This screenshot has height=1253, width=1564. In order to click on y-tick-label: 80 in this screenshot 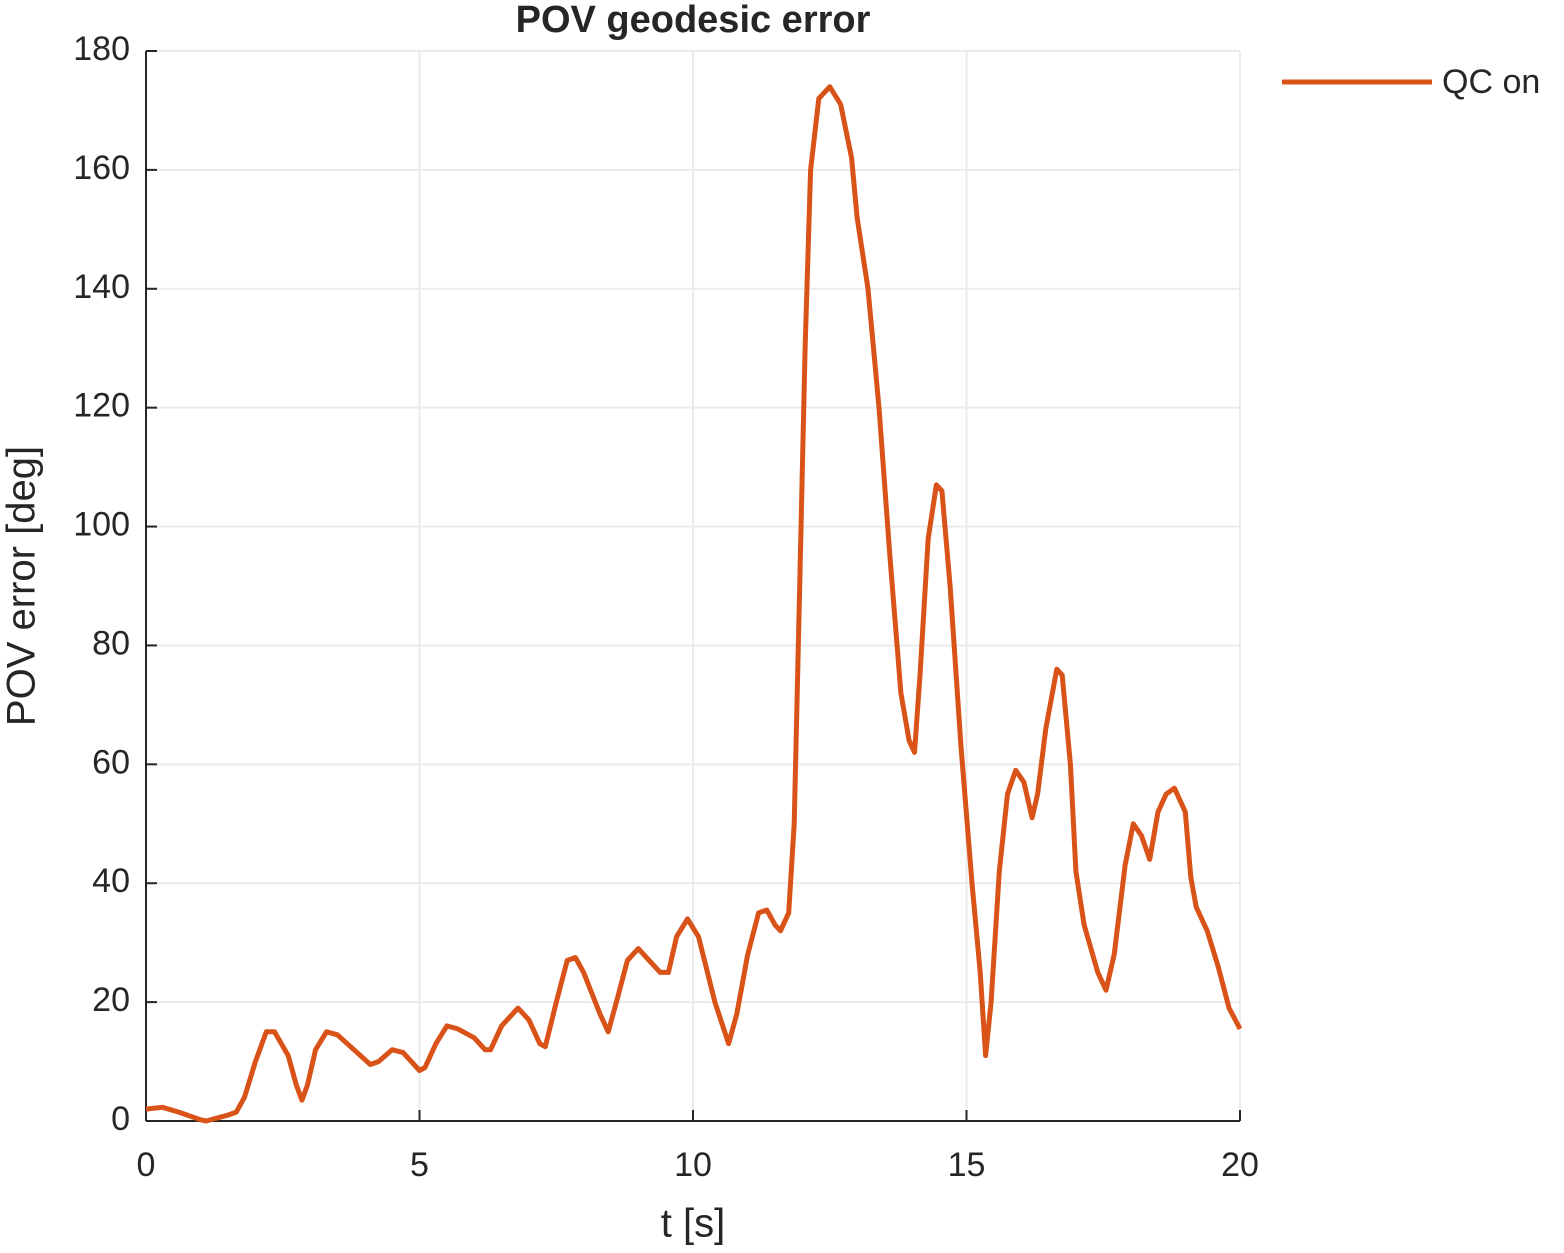, I will do `click(111, 643)`.